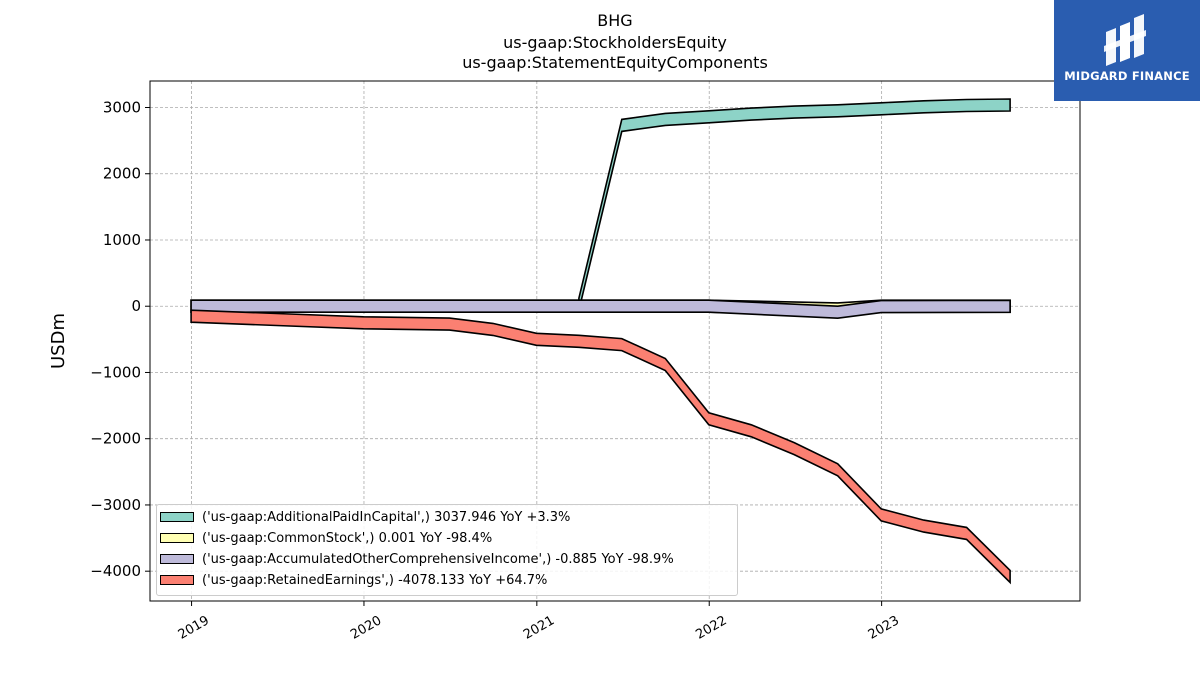  I want to click on logo-wordmark: MIDGARD FINANCE, so click(1127, 76).